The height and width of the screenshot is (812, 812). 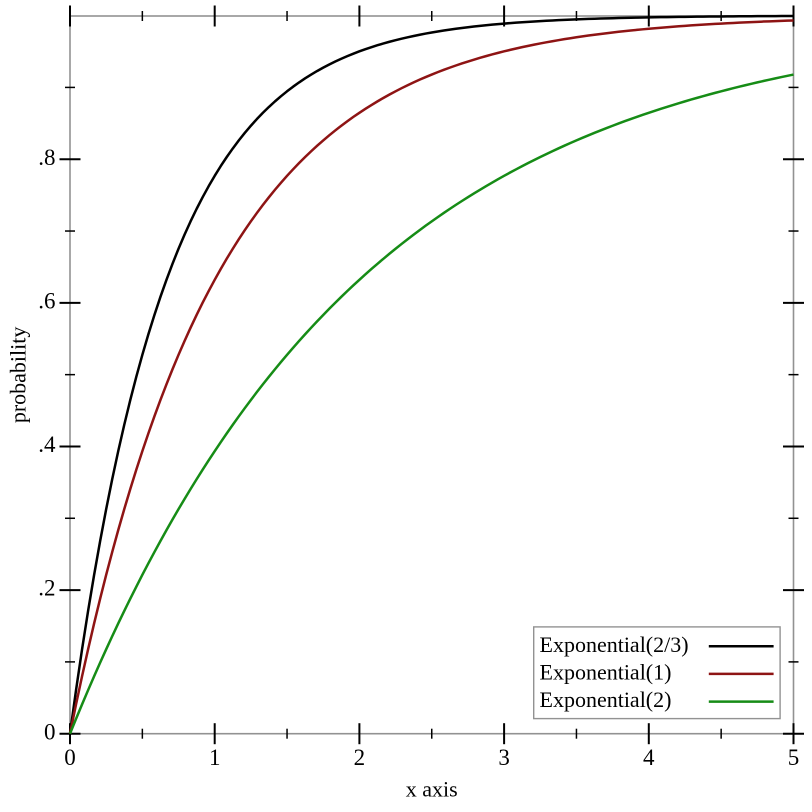 What do you see at coordinates (432, 789) in the screenshot?
I see `svg-text: x axis` at bounding box center [432, 789].